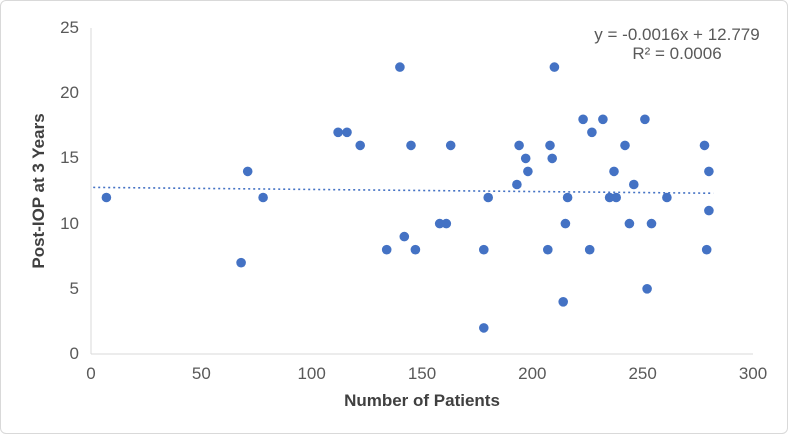 Image resolution: width=788 pixels, height=434 pixels. What do you see at coordinates (403, 190) in the screenshot?
I see `trendline` at bounding box center [403, 190].